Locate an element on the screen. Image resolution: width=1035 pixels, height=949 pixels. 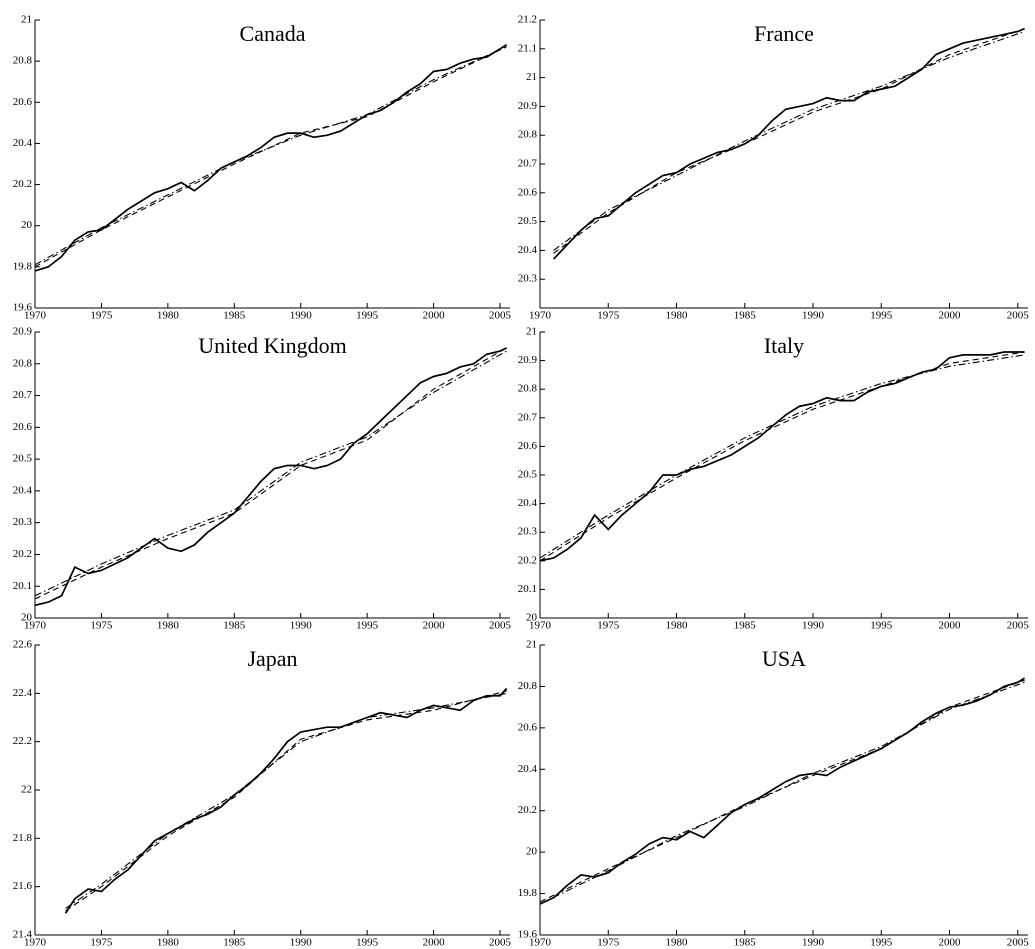
y-tick-label: 22 is located at coordinates (26, 790).